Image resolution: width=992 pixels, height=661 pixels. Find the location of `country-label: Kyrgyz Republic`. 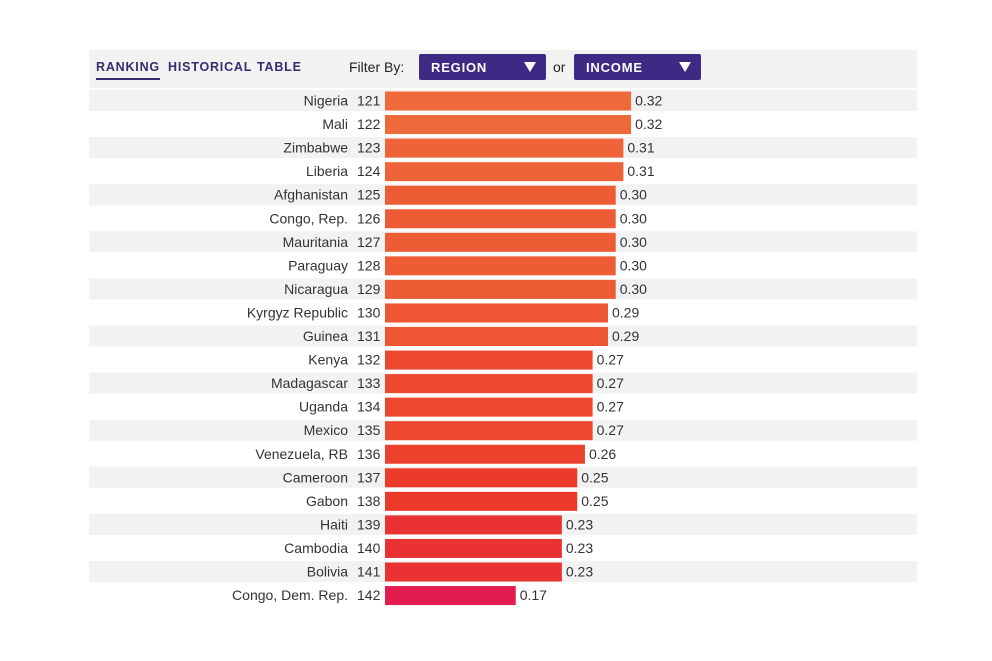

country-label: Kyrgyz Republic is located at coordinates (297, 312).